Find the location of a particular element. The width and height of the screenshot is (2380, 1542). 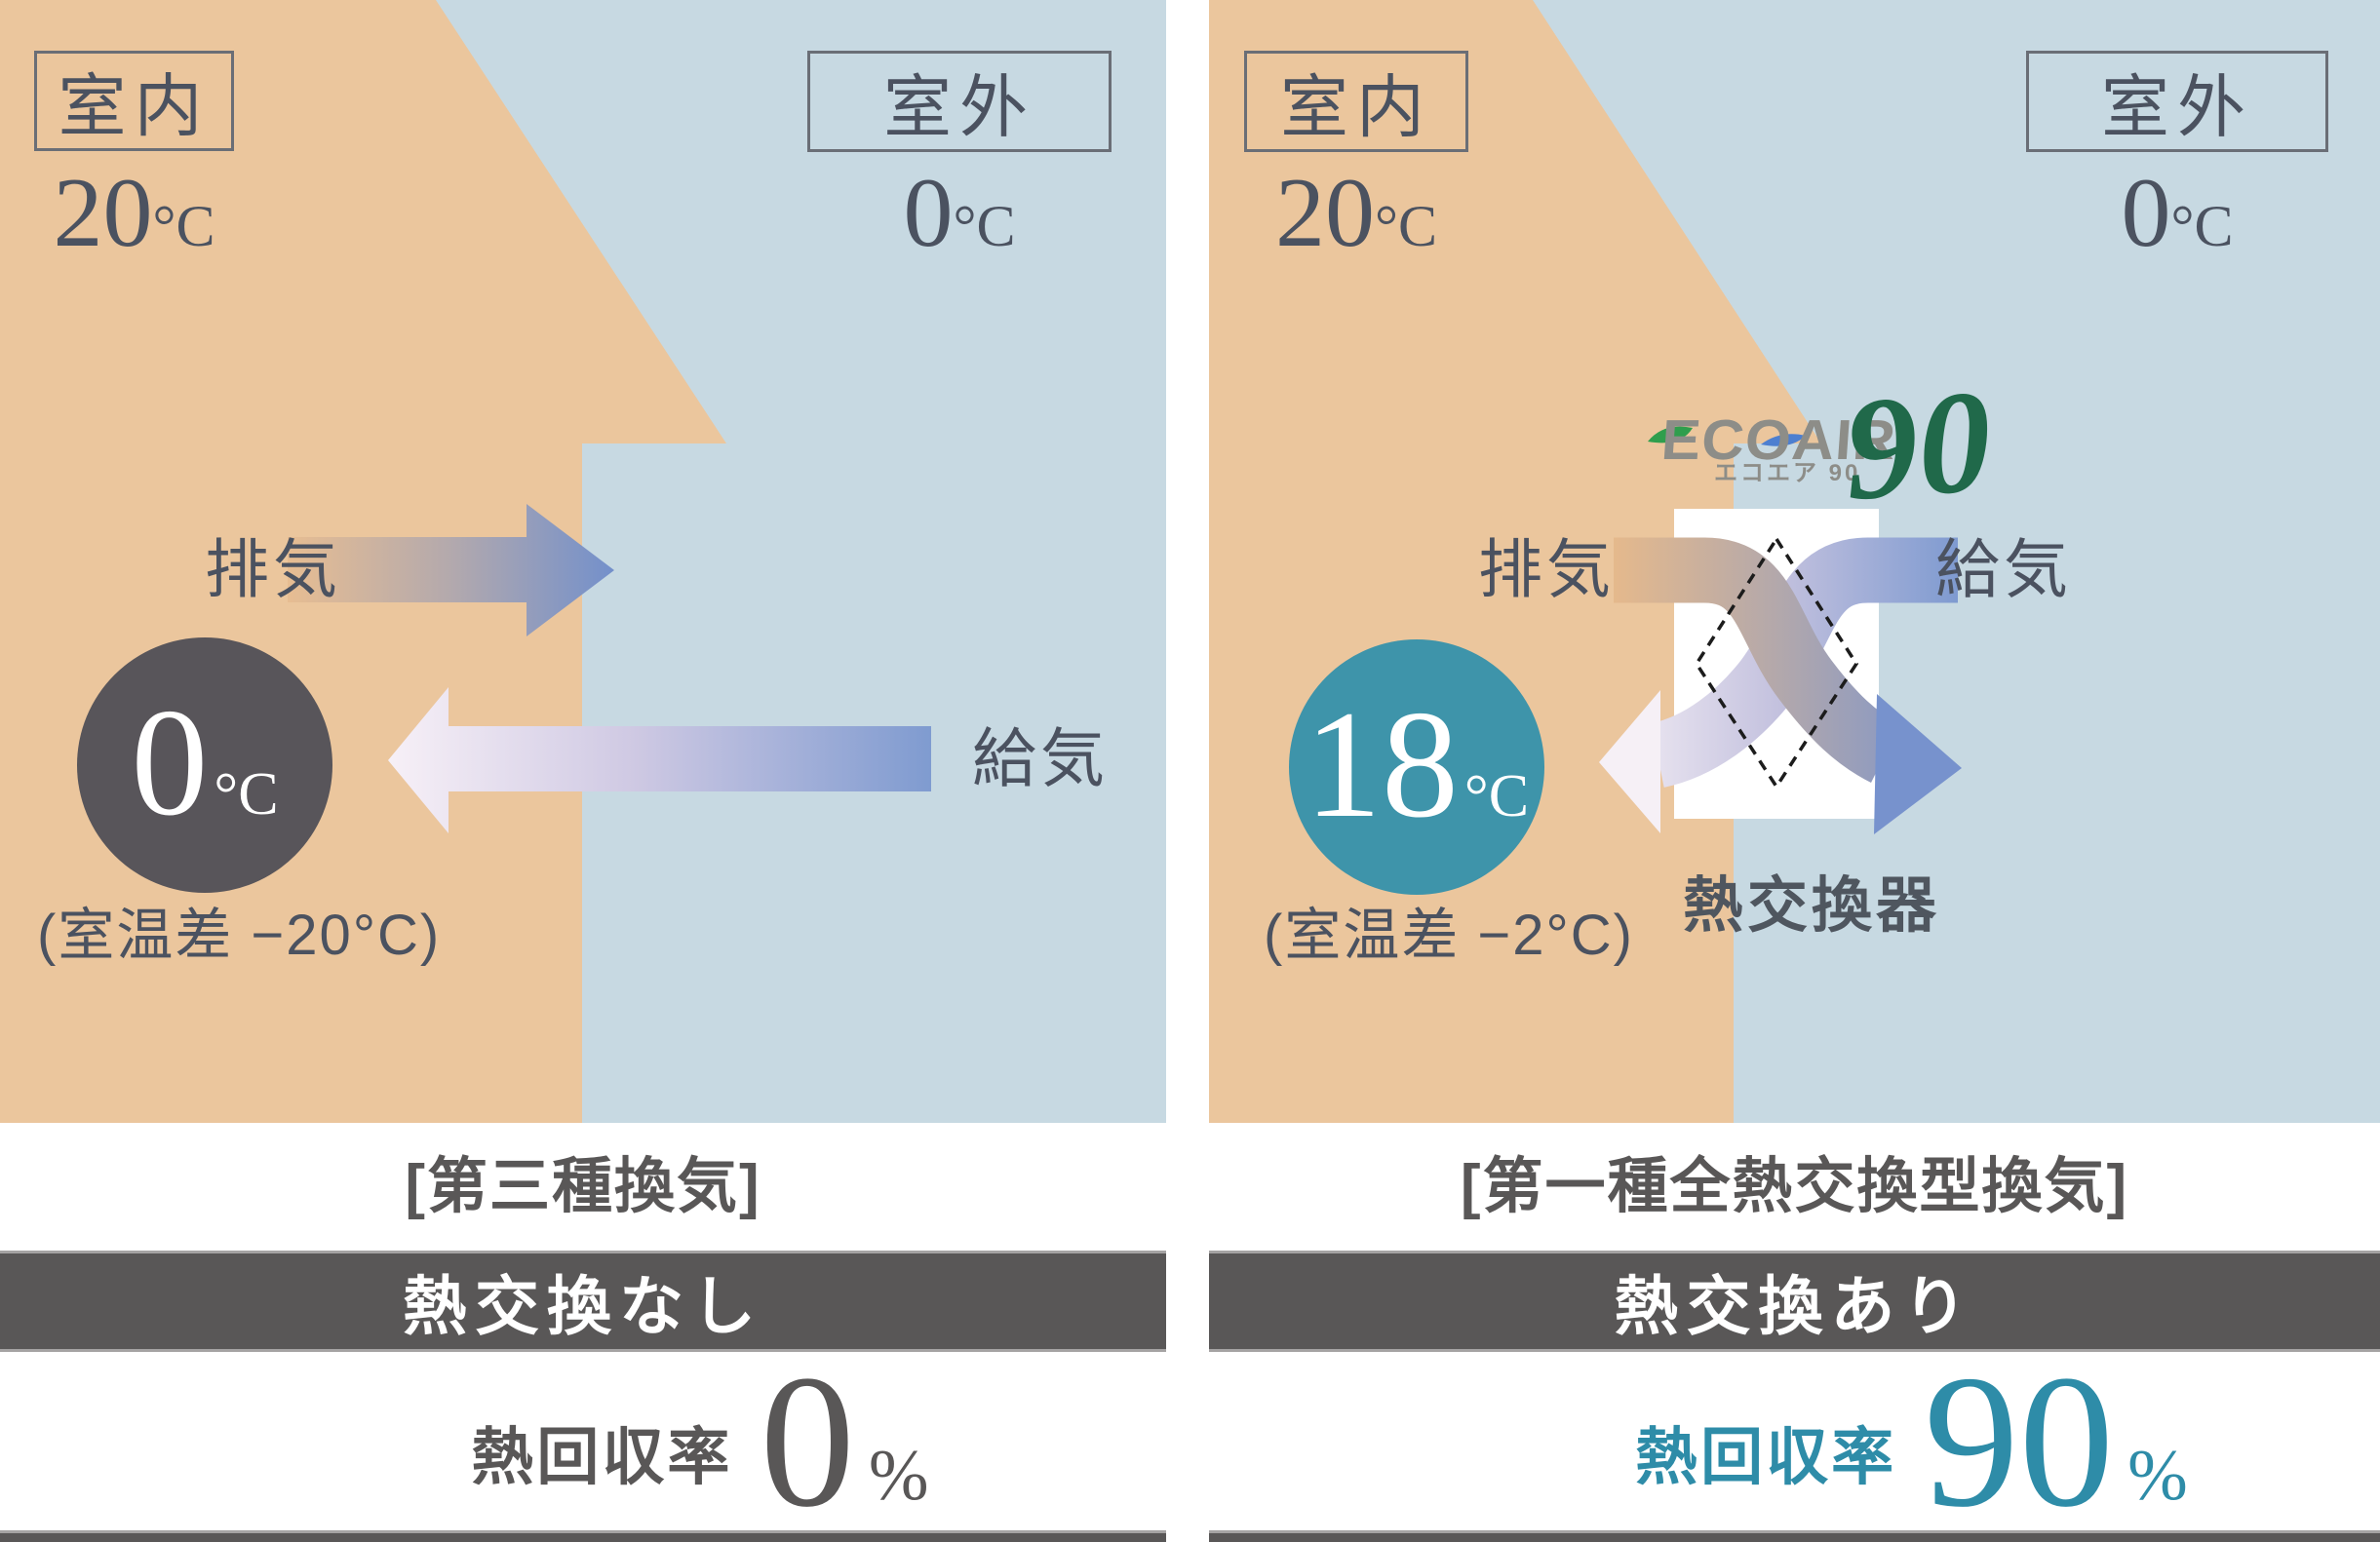

outdoor-box-left: 室外 is located at coordinates (959, 101).